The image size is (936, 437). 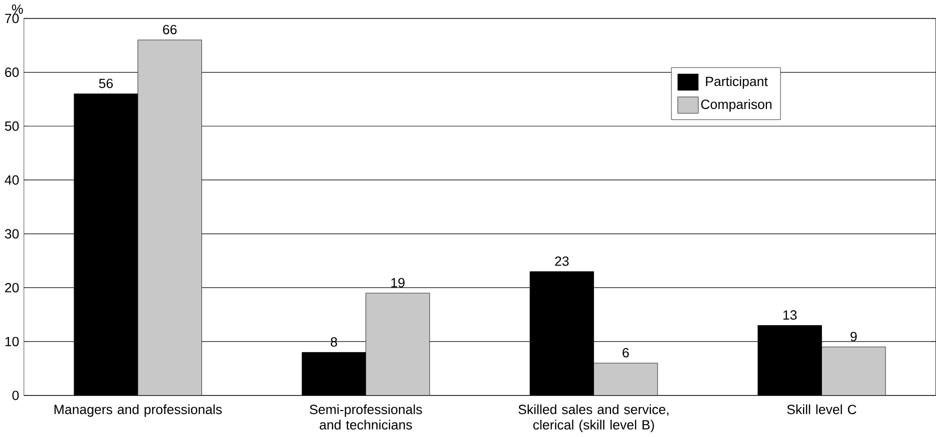 I want to click on y-tick-label: 20, so click(x=12, y=288).